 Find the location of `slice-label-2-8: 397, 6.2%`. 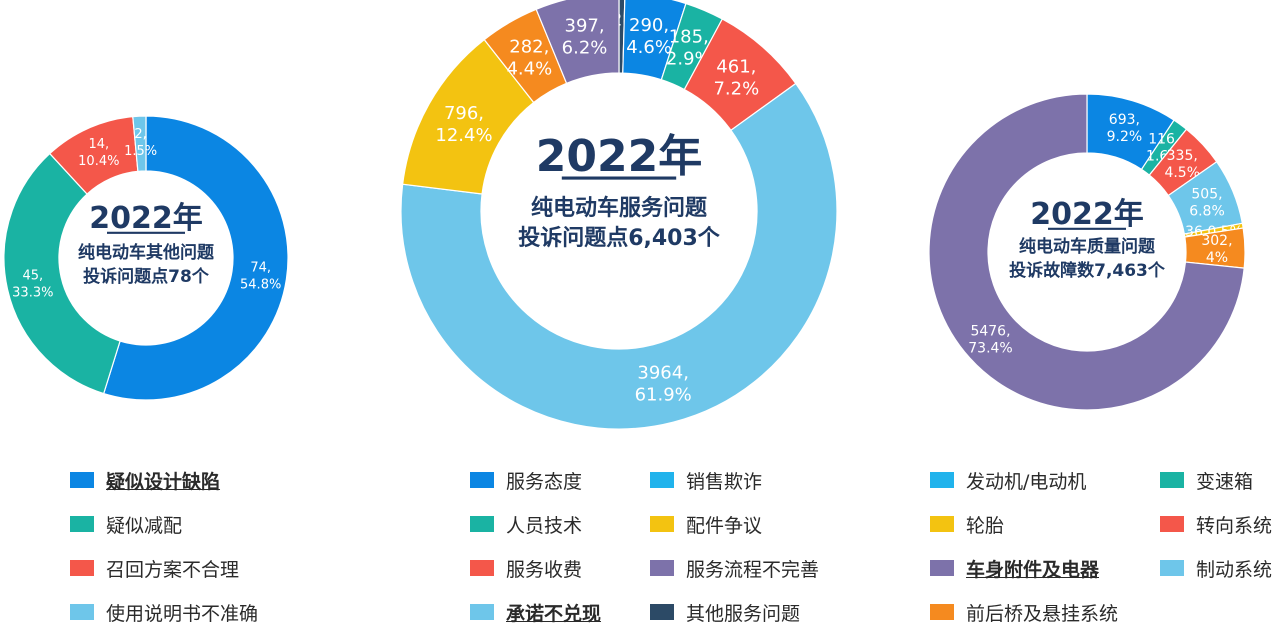

slice-label-2-8: 397, 6.2% is located at coordinates (585, 37).